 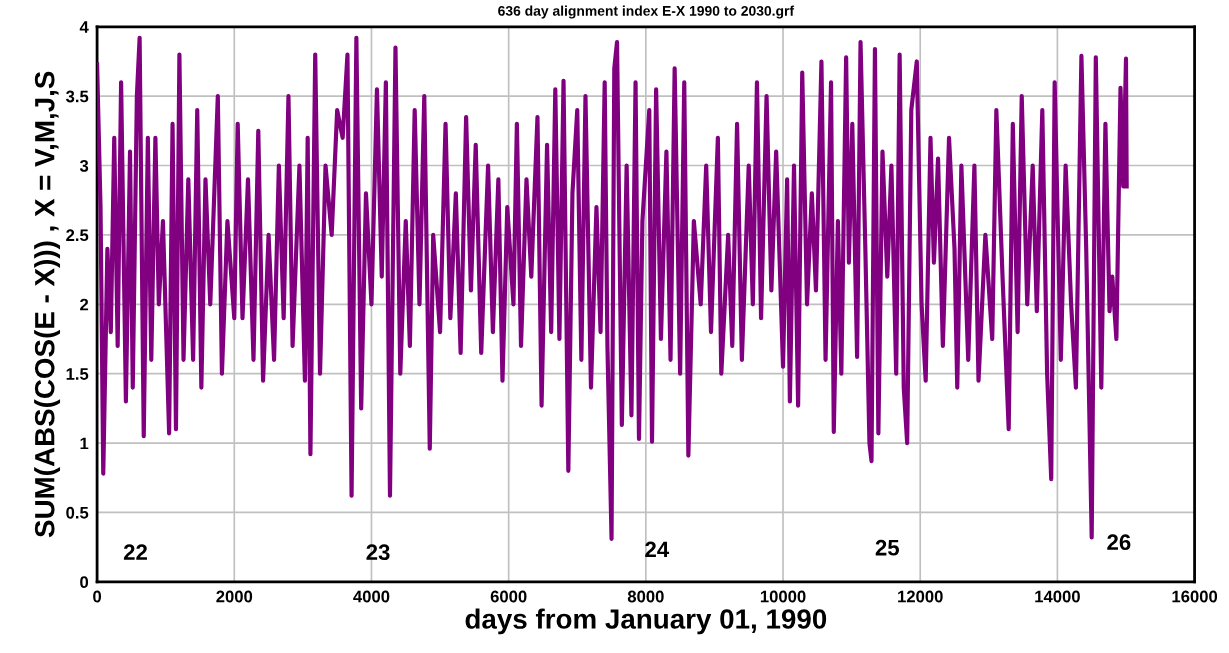 What do you see at coordinates (1057, 596) in the screenshot?
I see `x-tick-label: 14000` at bounding box center [1057, 596].